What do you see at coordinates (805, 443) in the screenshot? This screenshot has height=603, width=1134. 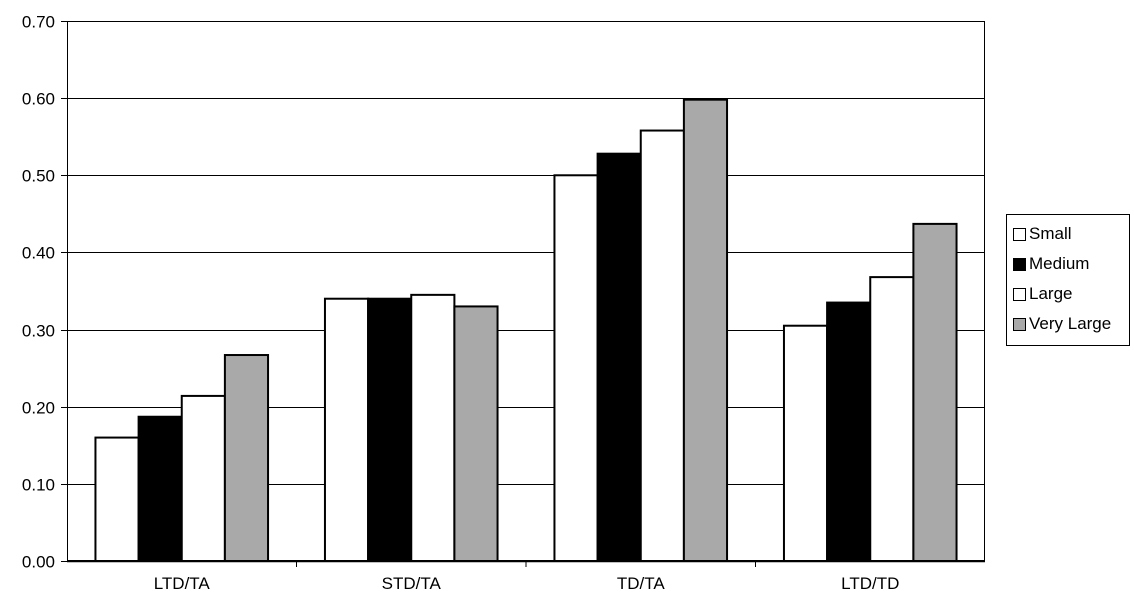 I see `bar-small-ltd-td` at bounding box center [805, 443].